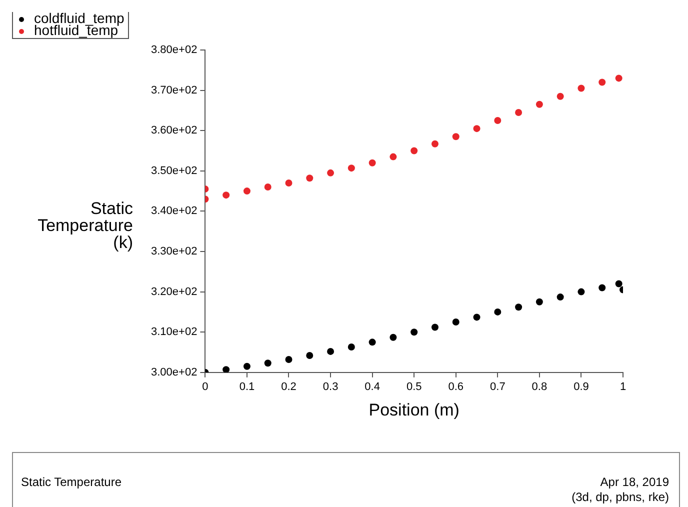 Image resolution: width=688 pixels, height=507 pixels. What do you see at coordinates (174, 170) in the screenshot?
I see `y-tick-label: 3.50e+02` at bounding box center [174, 170].